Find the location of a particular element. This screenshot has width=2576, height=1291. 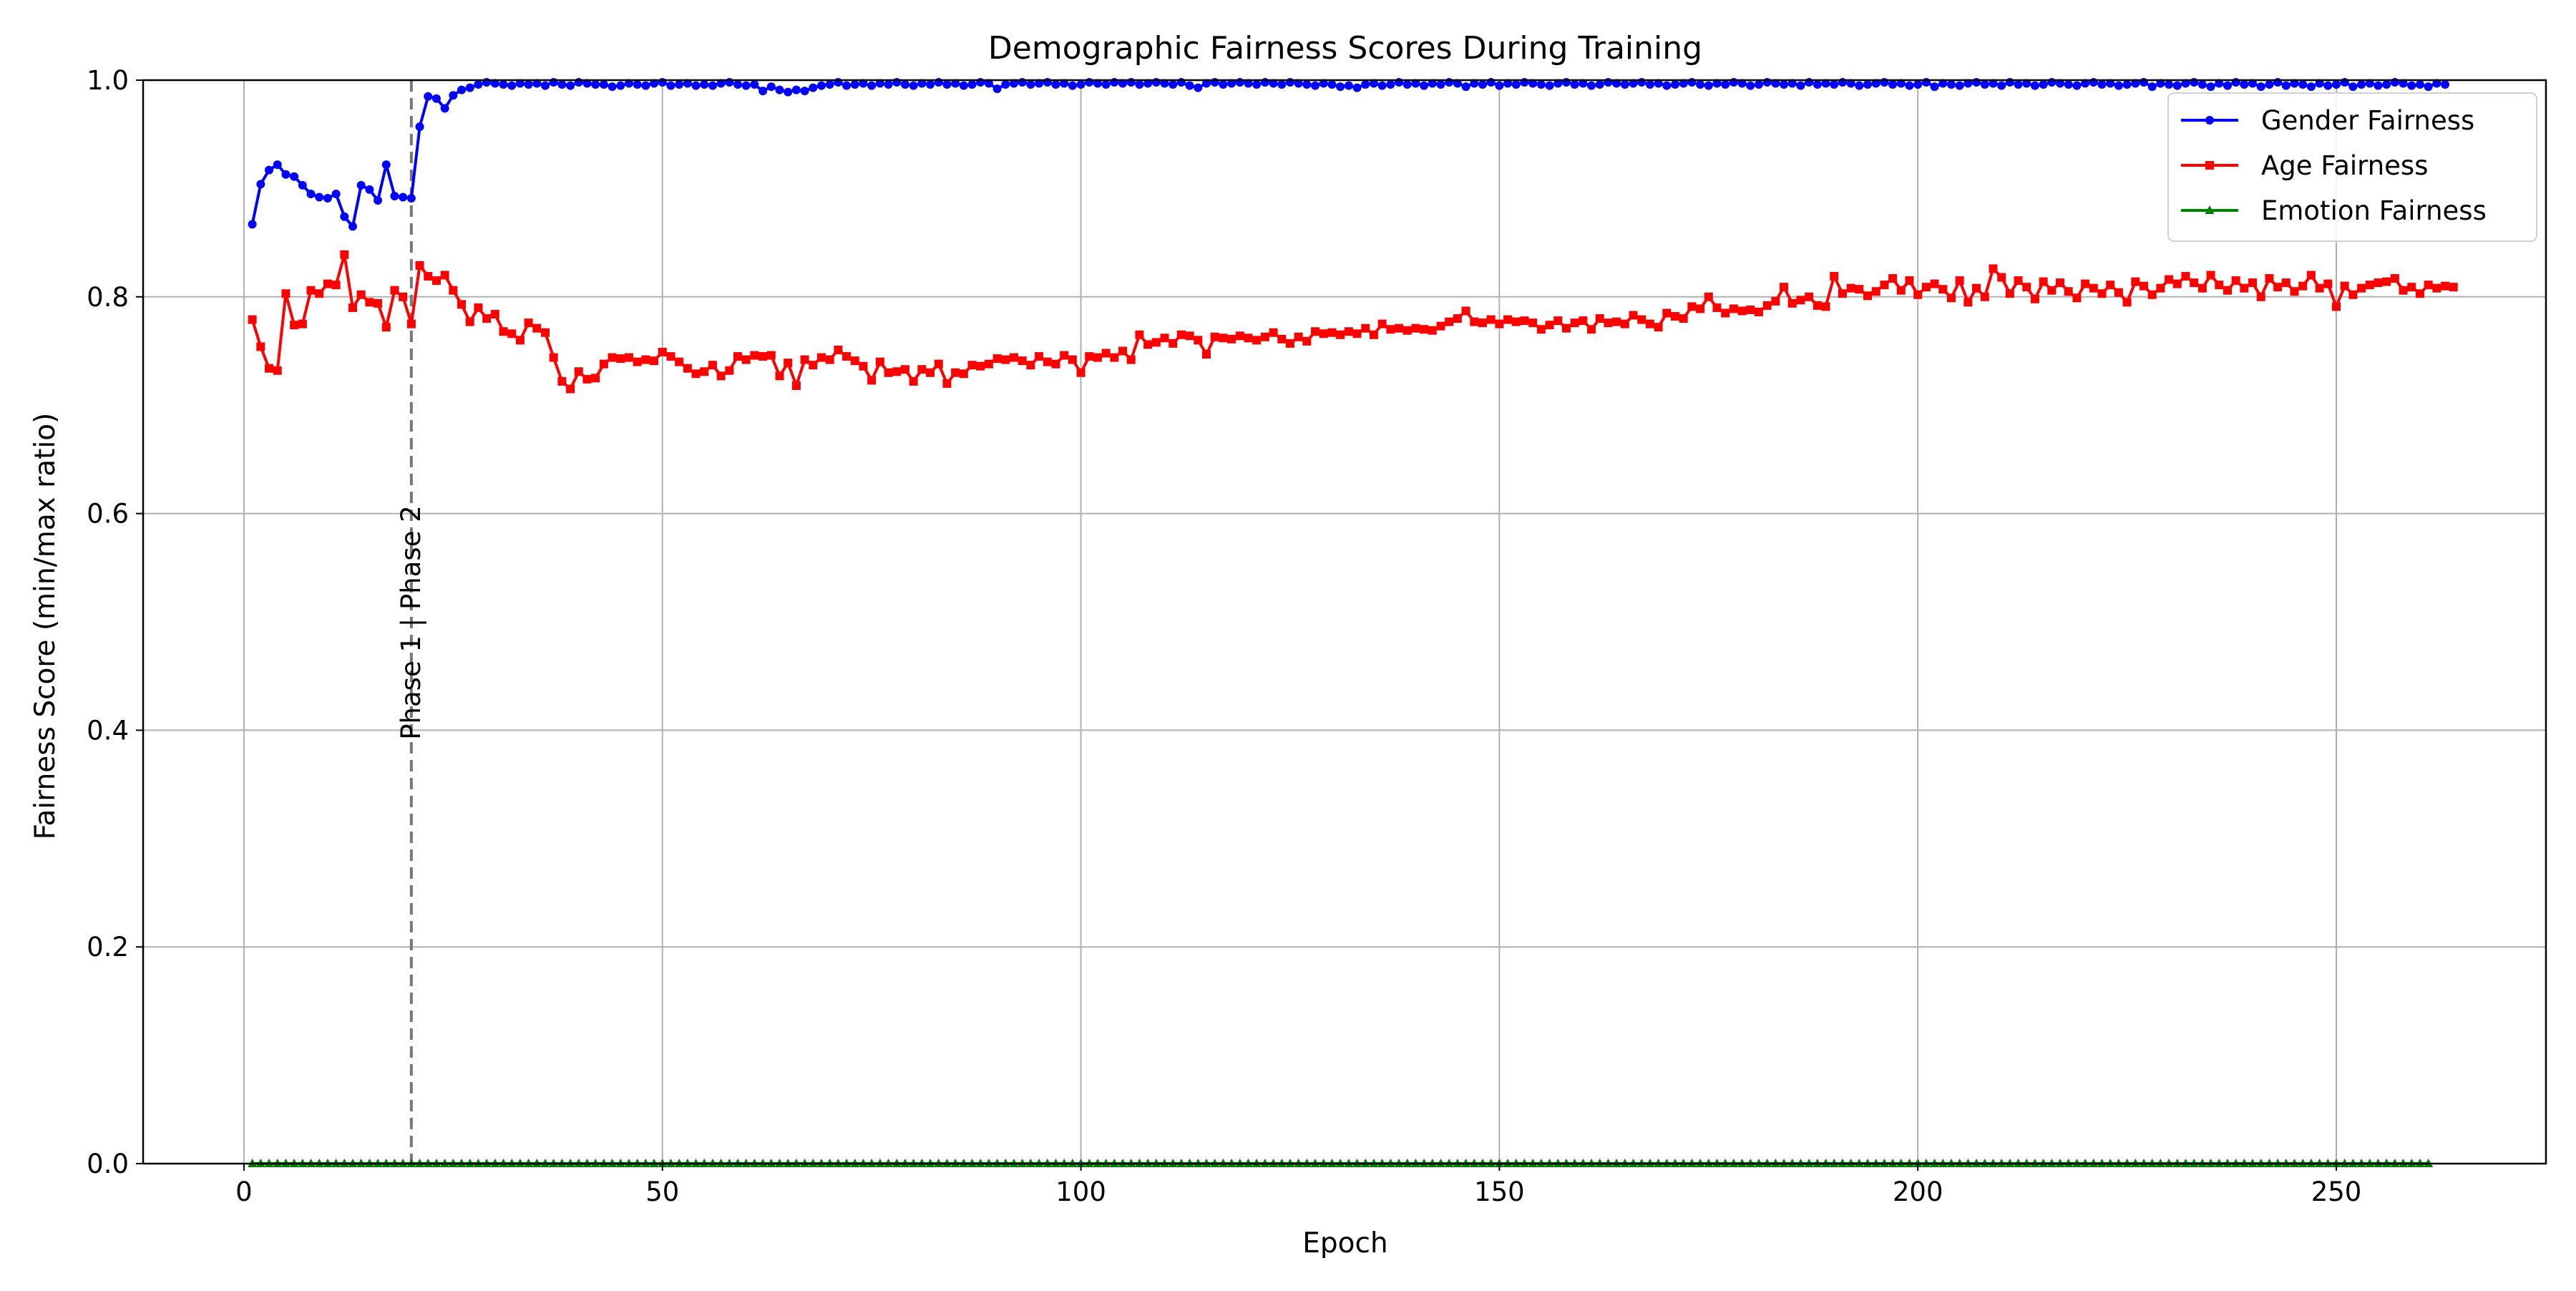

phase-annotation-text: Phase 1 | Phase 2 is located at coordinates (411, 622).